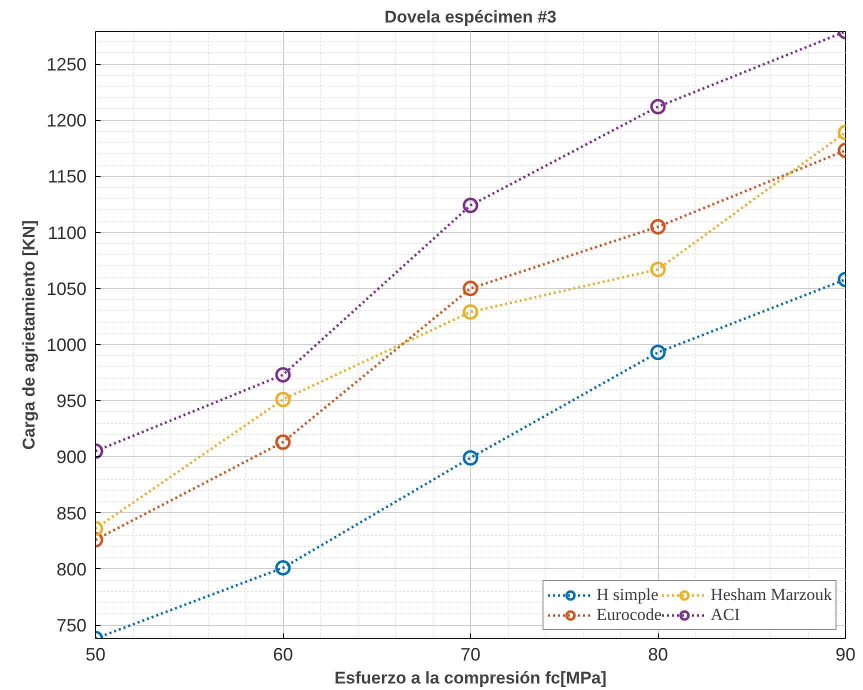  Describe the element at coordinates (67, 176) in the screenshot. I see `y-tick-label: 1150` at that location.